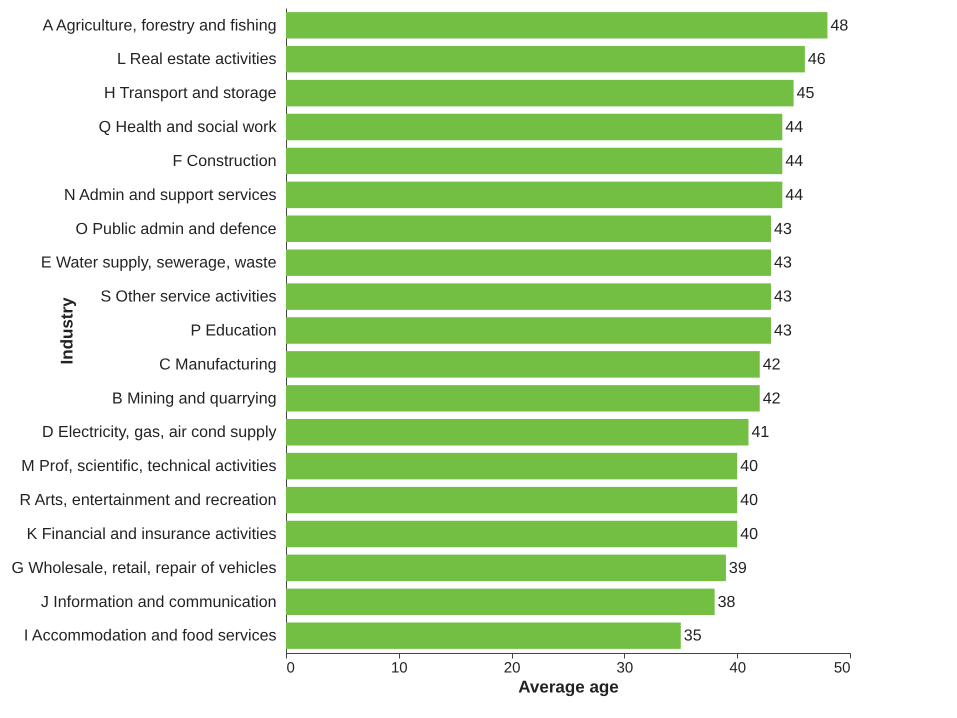 This screenshot has height=718, width=957. Describe the element at coordinates (817, 59) in the screenshot. I see `data-label: 46` at that location.